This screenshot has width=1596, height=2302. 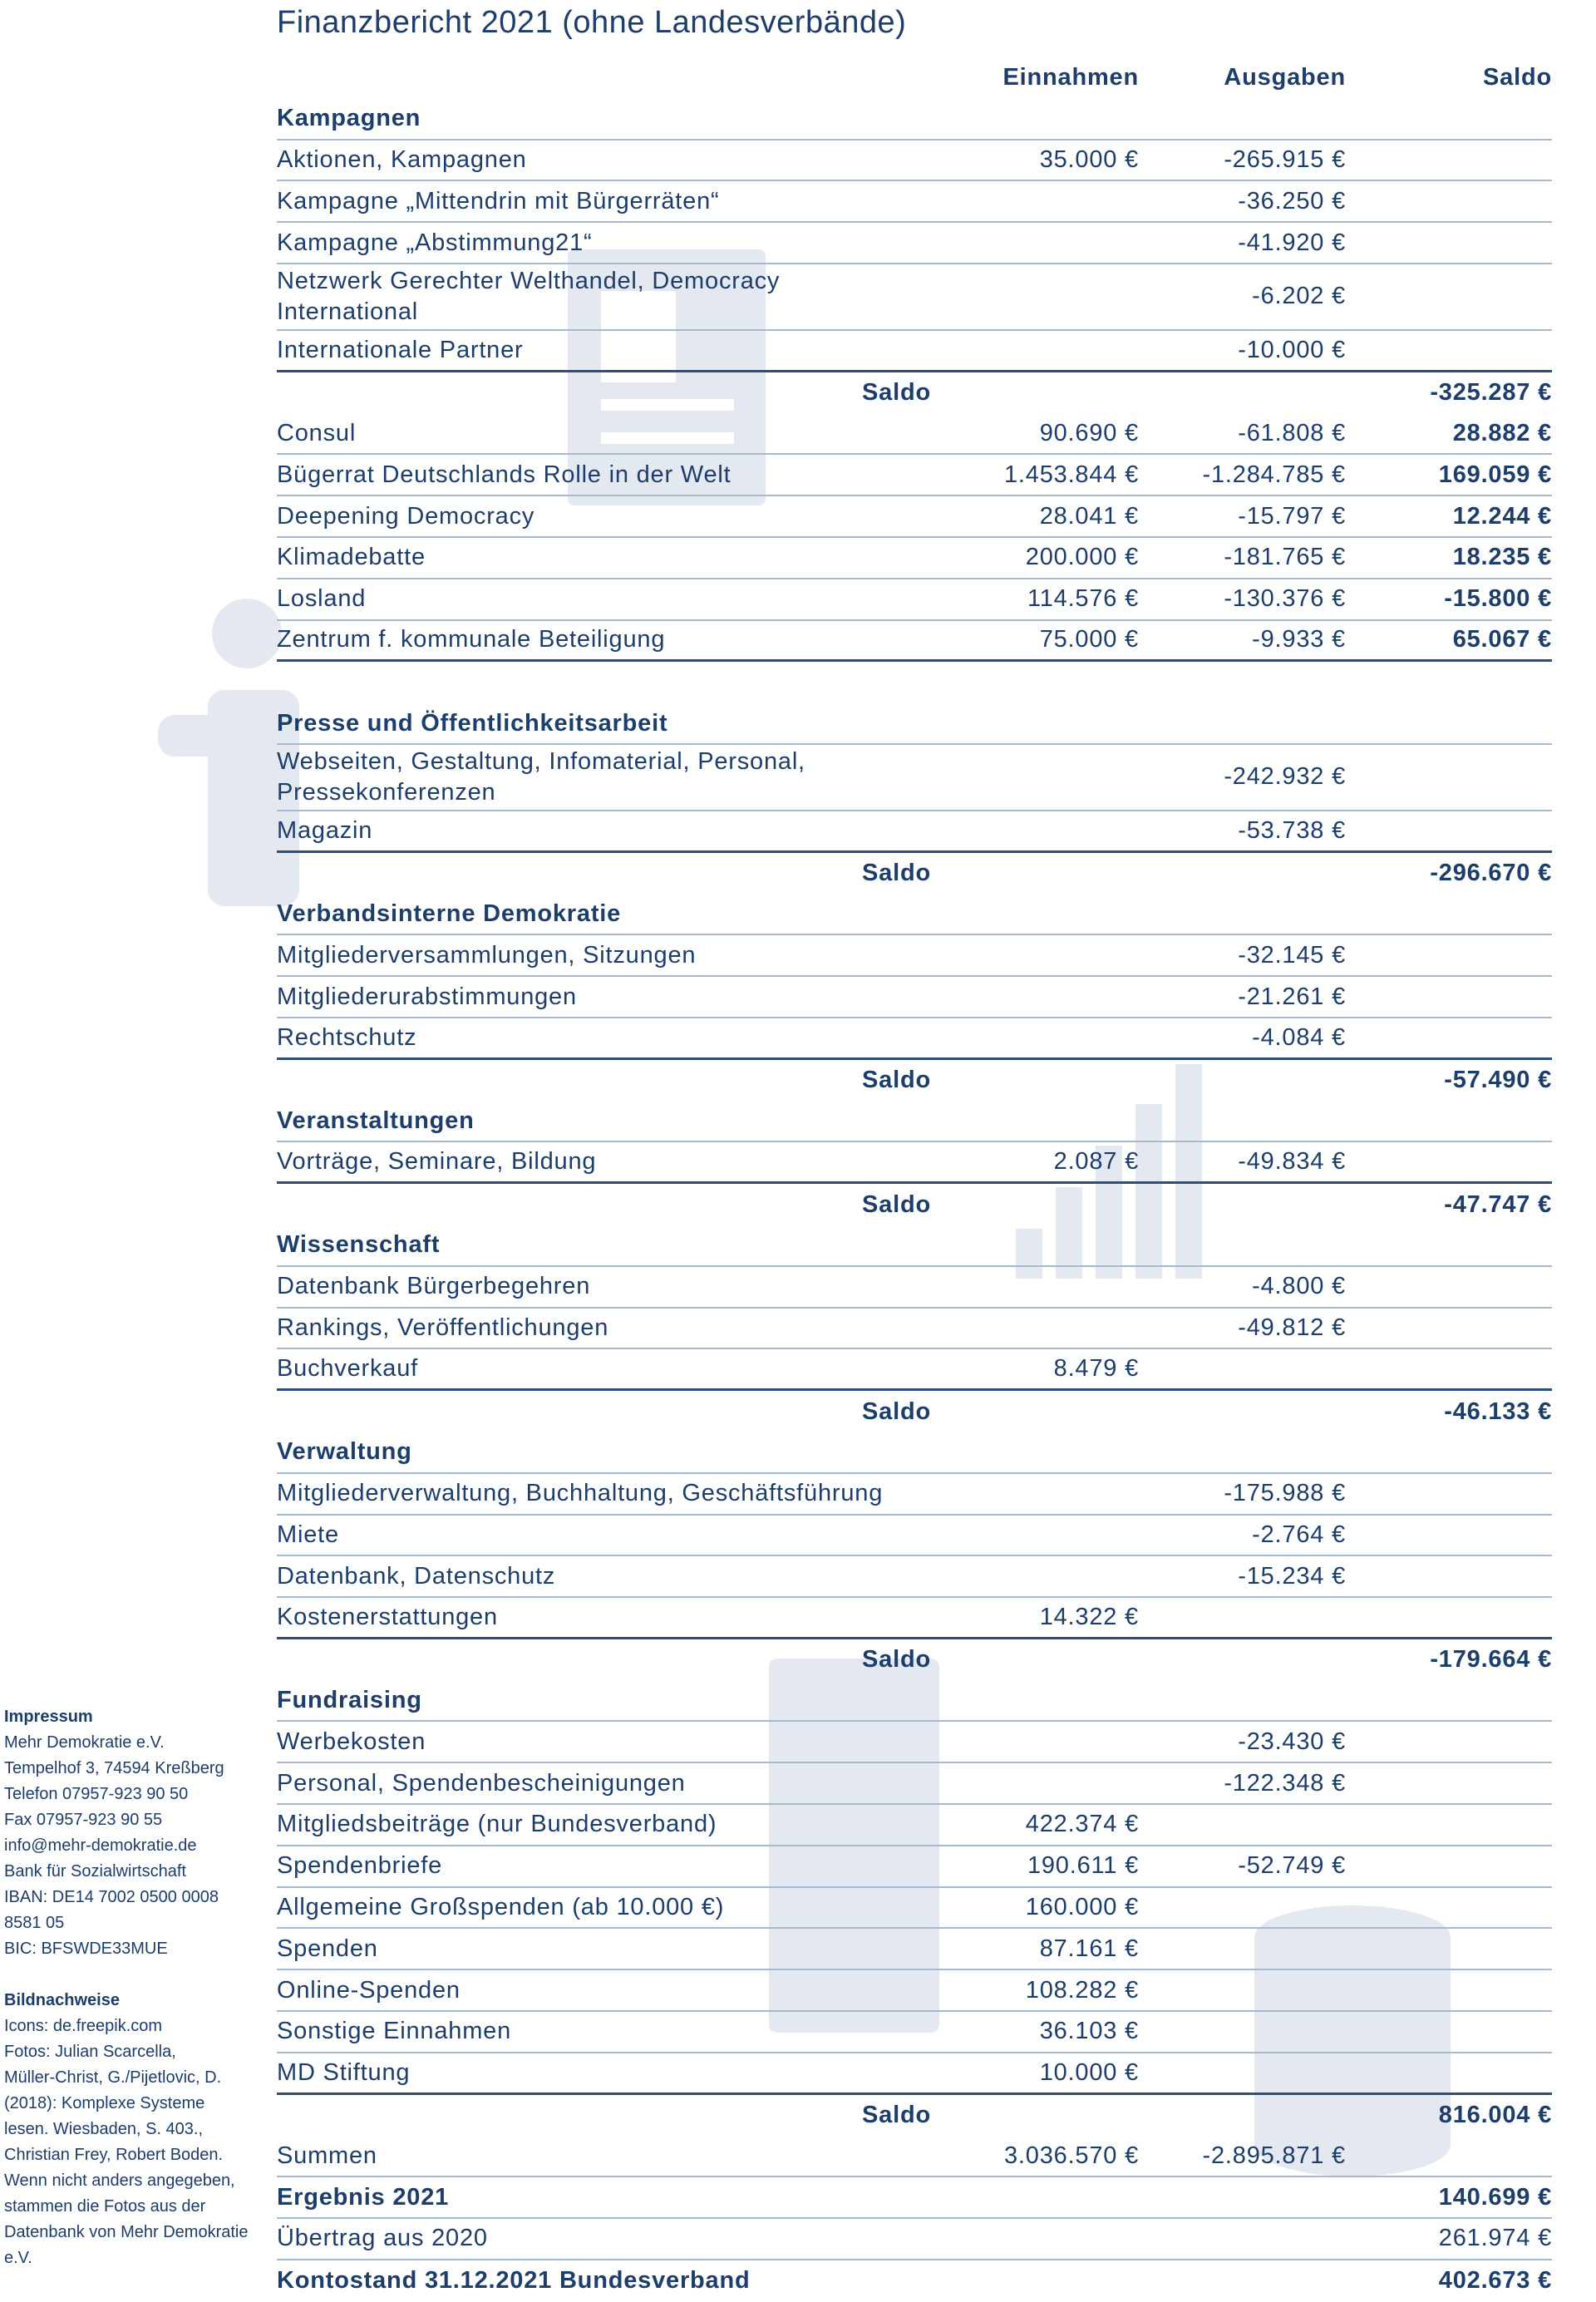 I want to click on item-row: Aktionen, Kampagnen 35.000 € -265.915 €, so click(x=914, y=161).